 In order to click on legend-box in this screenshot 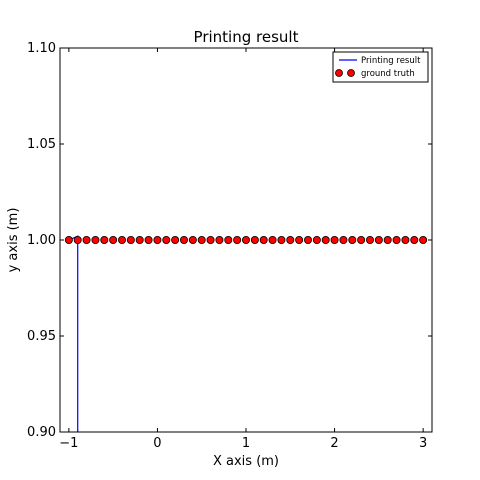, I will do `click(380, 67)`.